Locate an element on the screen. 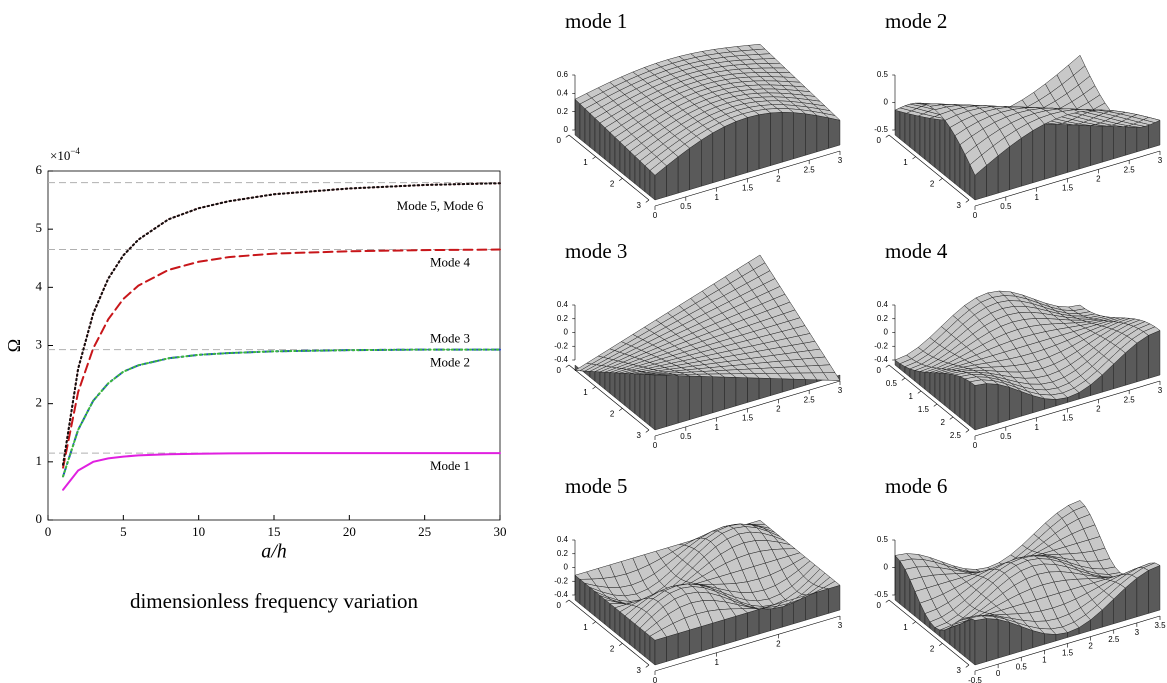  panel-title: mode 4 is located at coordinates (916, 251).